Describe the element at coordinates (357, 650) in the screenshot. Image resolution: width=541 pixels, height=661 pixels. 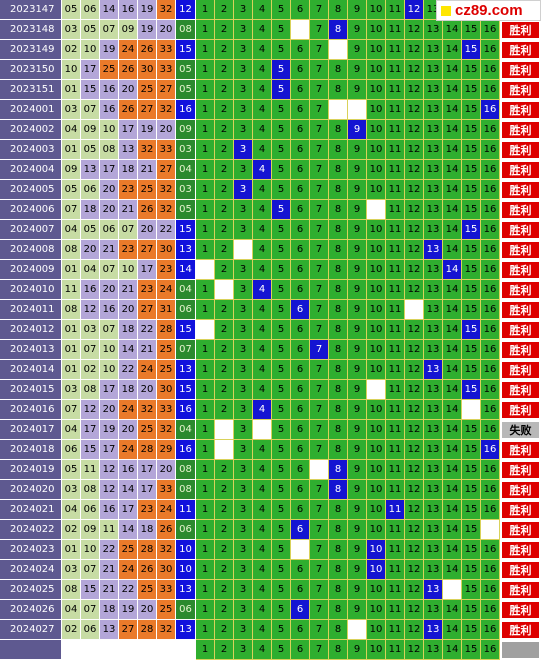
I see `footer-grid-cell-9: 9` at that location.